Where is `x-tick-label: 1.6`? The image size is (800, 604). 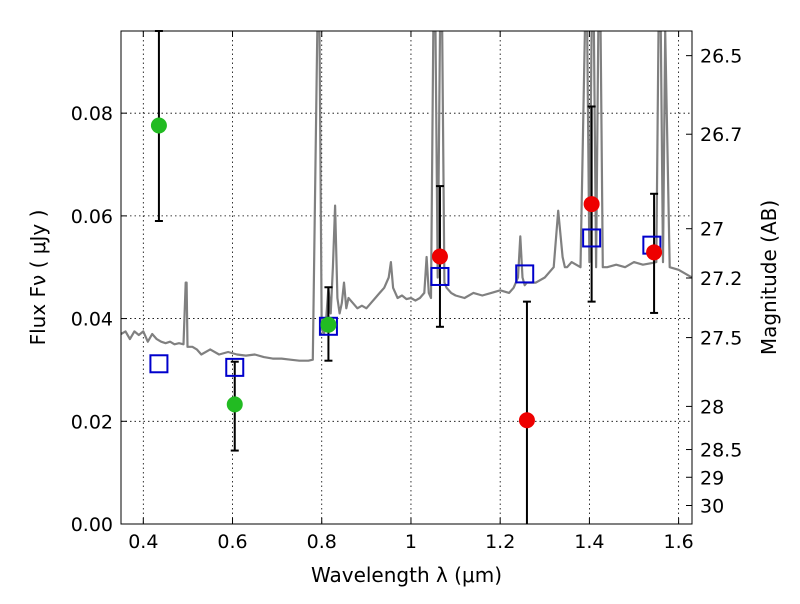
x-tick-label: 1.6 is located at coordinates (679, 542).